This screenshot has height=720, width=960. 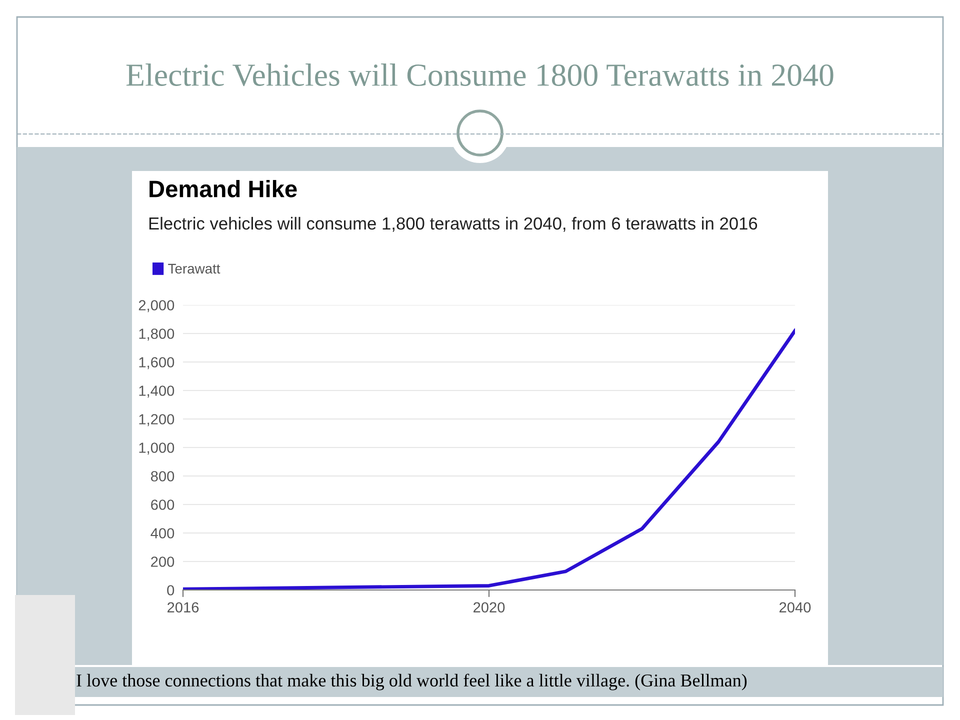 What do you see at coordinates (411, 682) in the screenshot?
I see `text: I love those connections that make this big old world feel like a little village. (Gina Bellman)` at bounding box center [411, 682].